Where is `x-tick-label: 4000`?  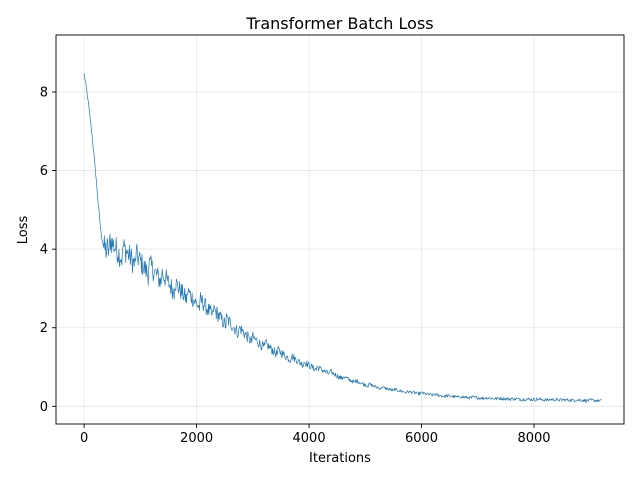 x-tick-label: 4000 is located at coordinates (309, 438).